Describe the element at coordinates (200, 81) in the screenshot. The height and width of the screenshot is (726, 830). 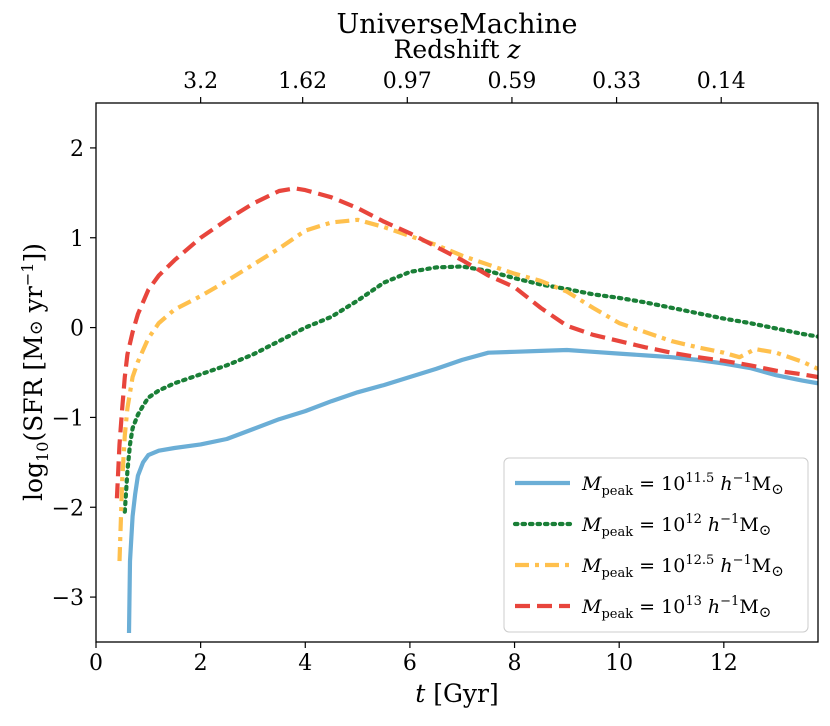
I see `top-tick-label: 3.2` at that location.